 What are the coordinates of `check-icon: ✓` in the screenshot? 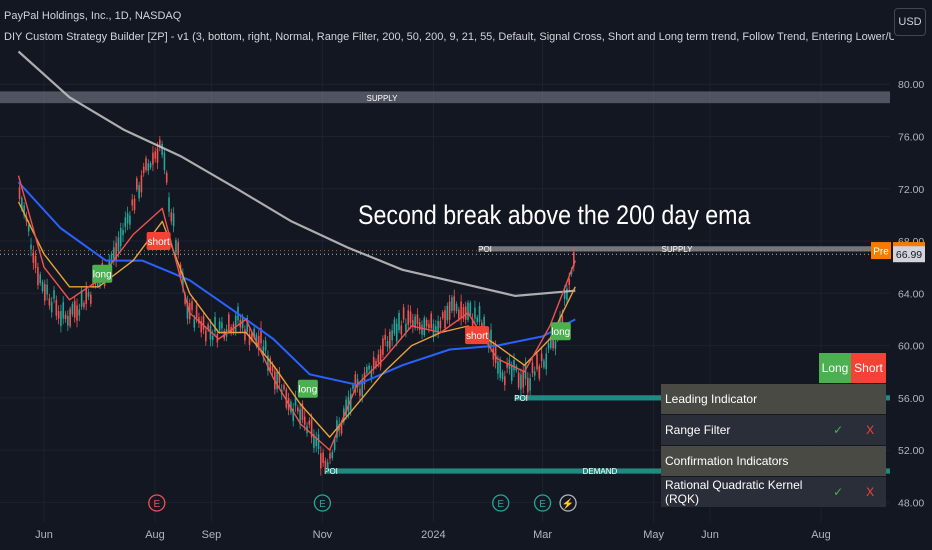 It's located at (838, 492).